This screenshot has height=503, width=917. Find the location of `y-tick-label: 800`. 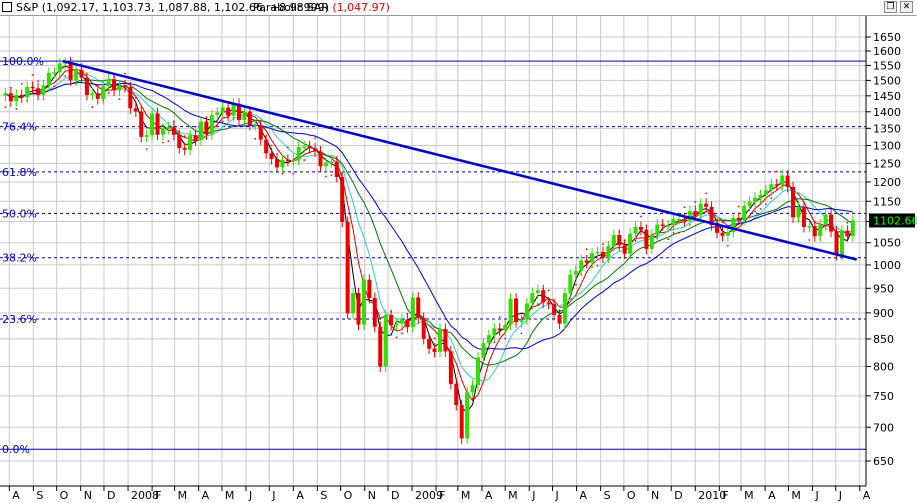

y-tick-label: 800 is located at coordinates (883, 366).